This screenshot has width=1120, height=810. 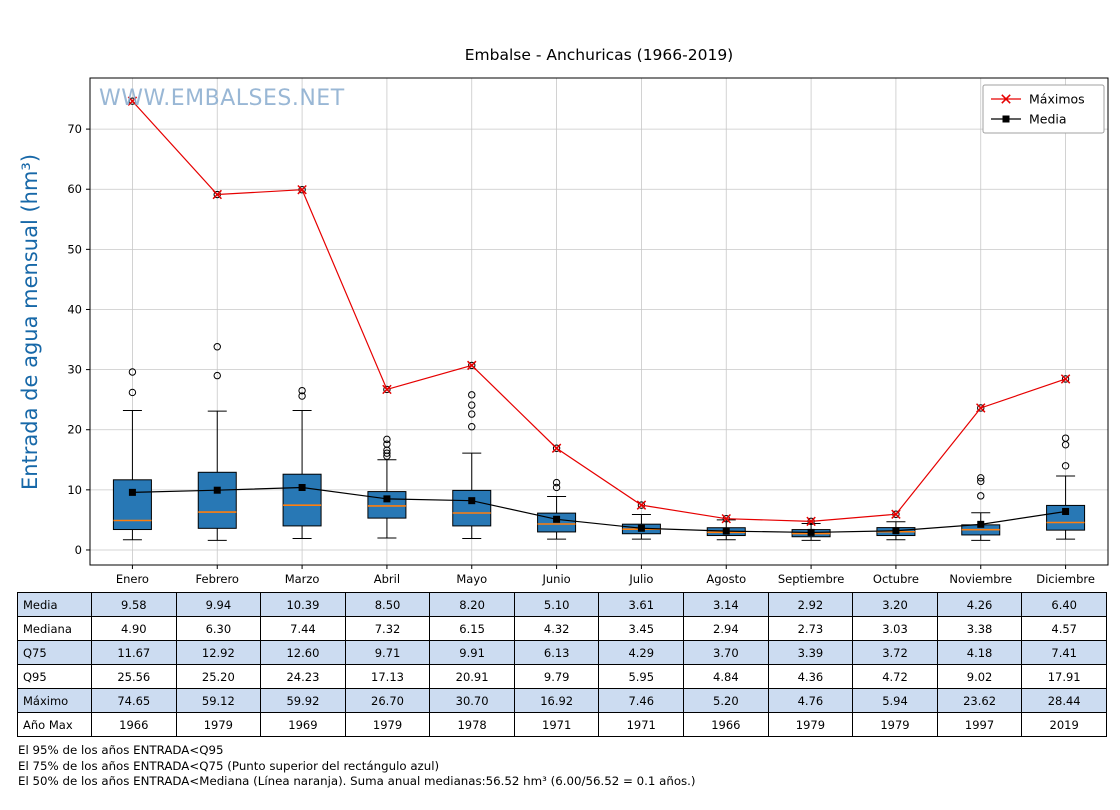 I want to click on table-cell: 5.10, so click(x=556, y=604).